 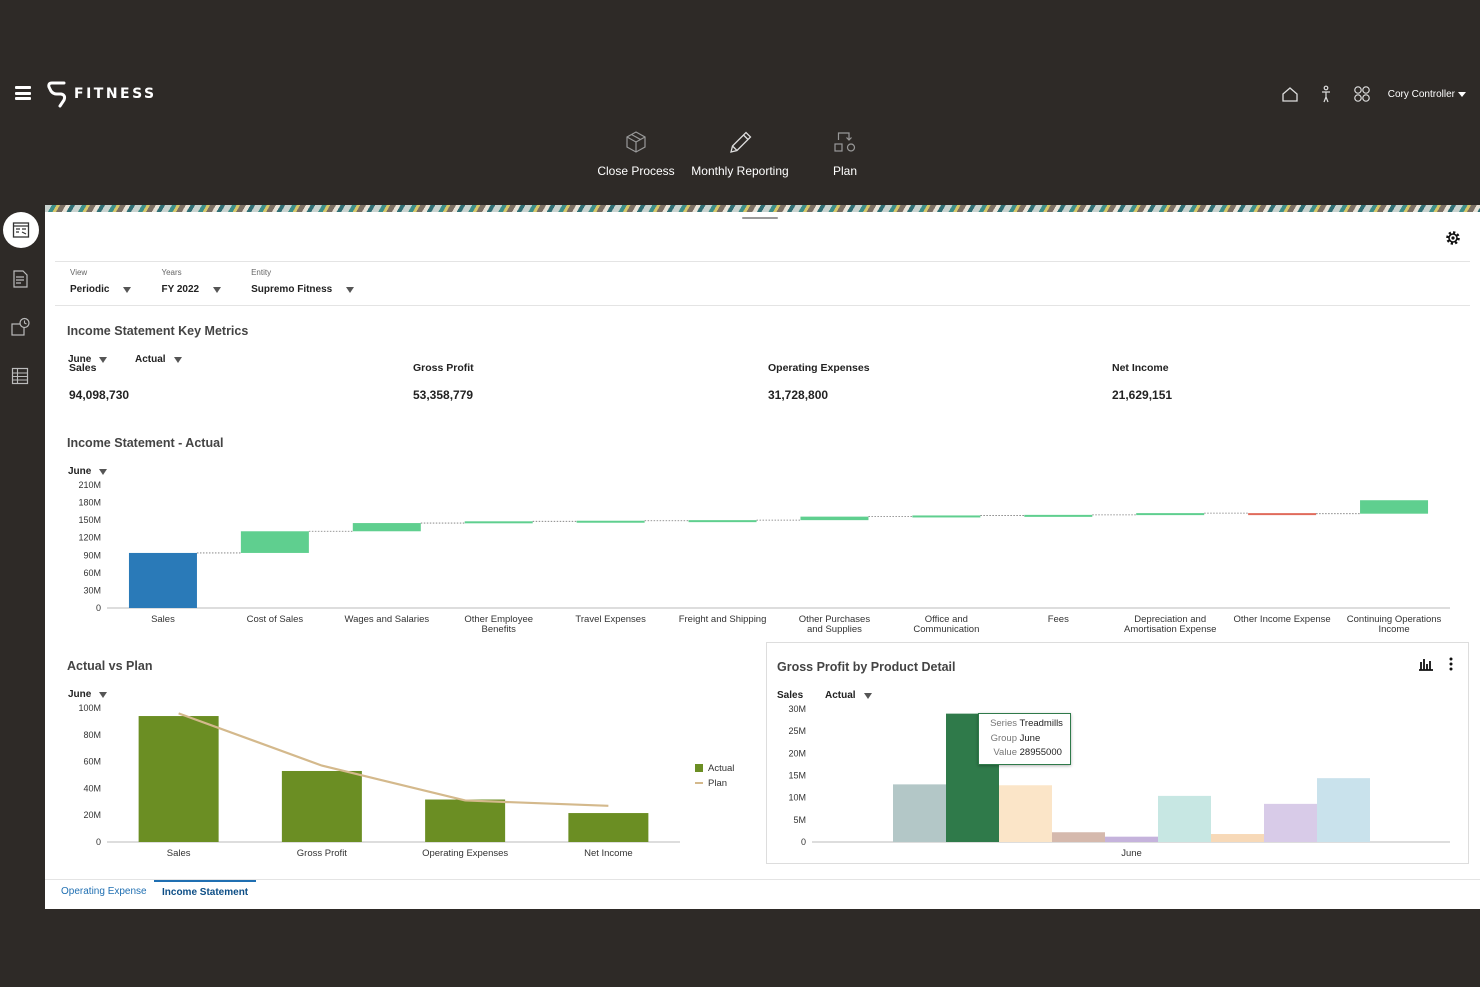 What do you see at coordinates (1119, 781) in the screenshot?
I see `gross-profit-chart: 30M 25M 20M 15M 10M 5M 0 June` at bounding box center [1119, 781].